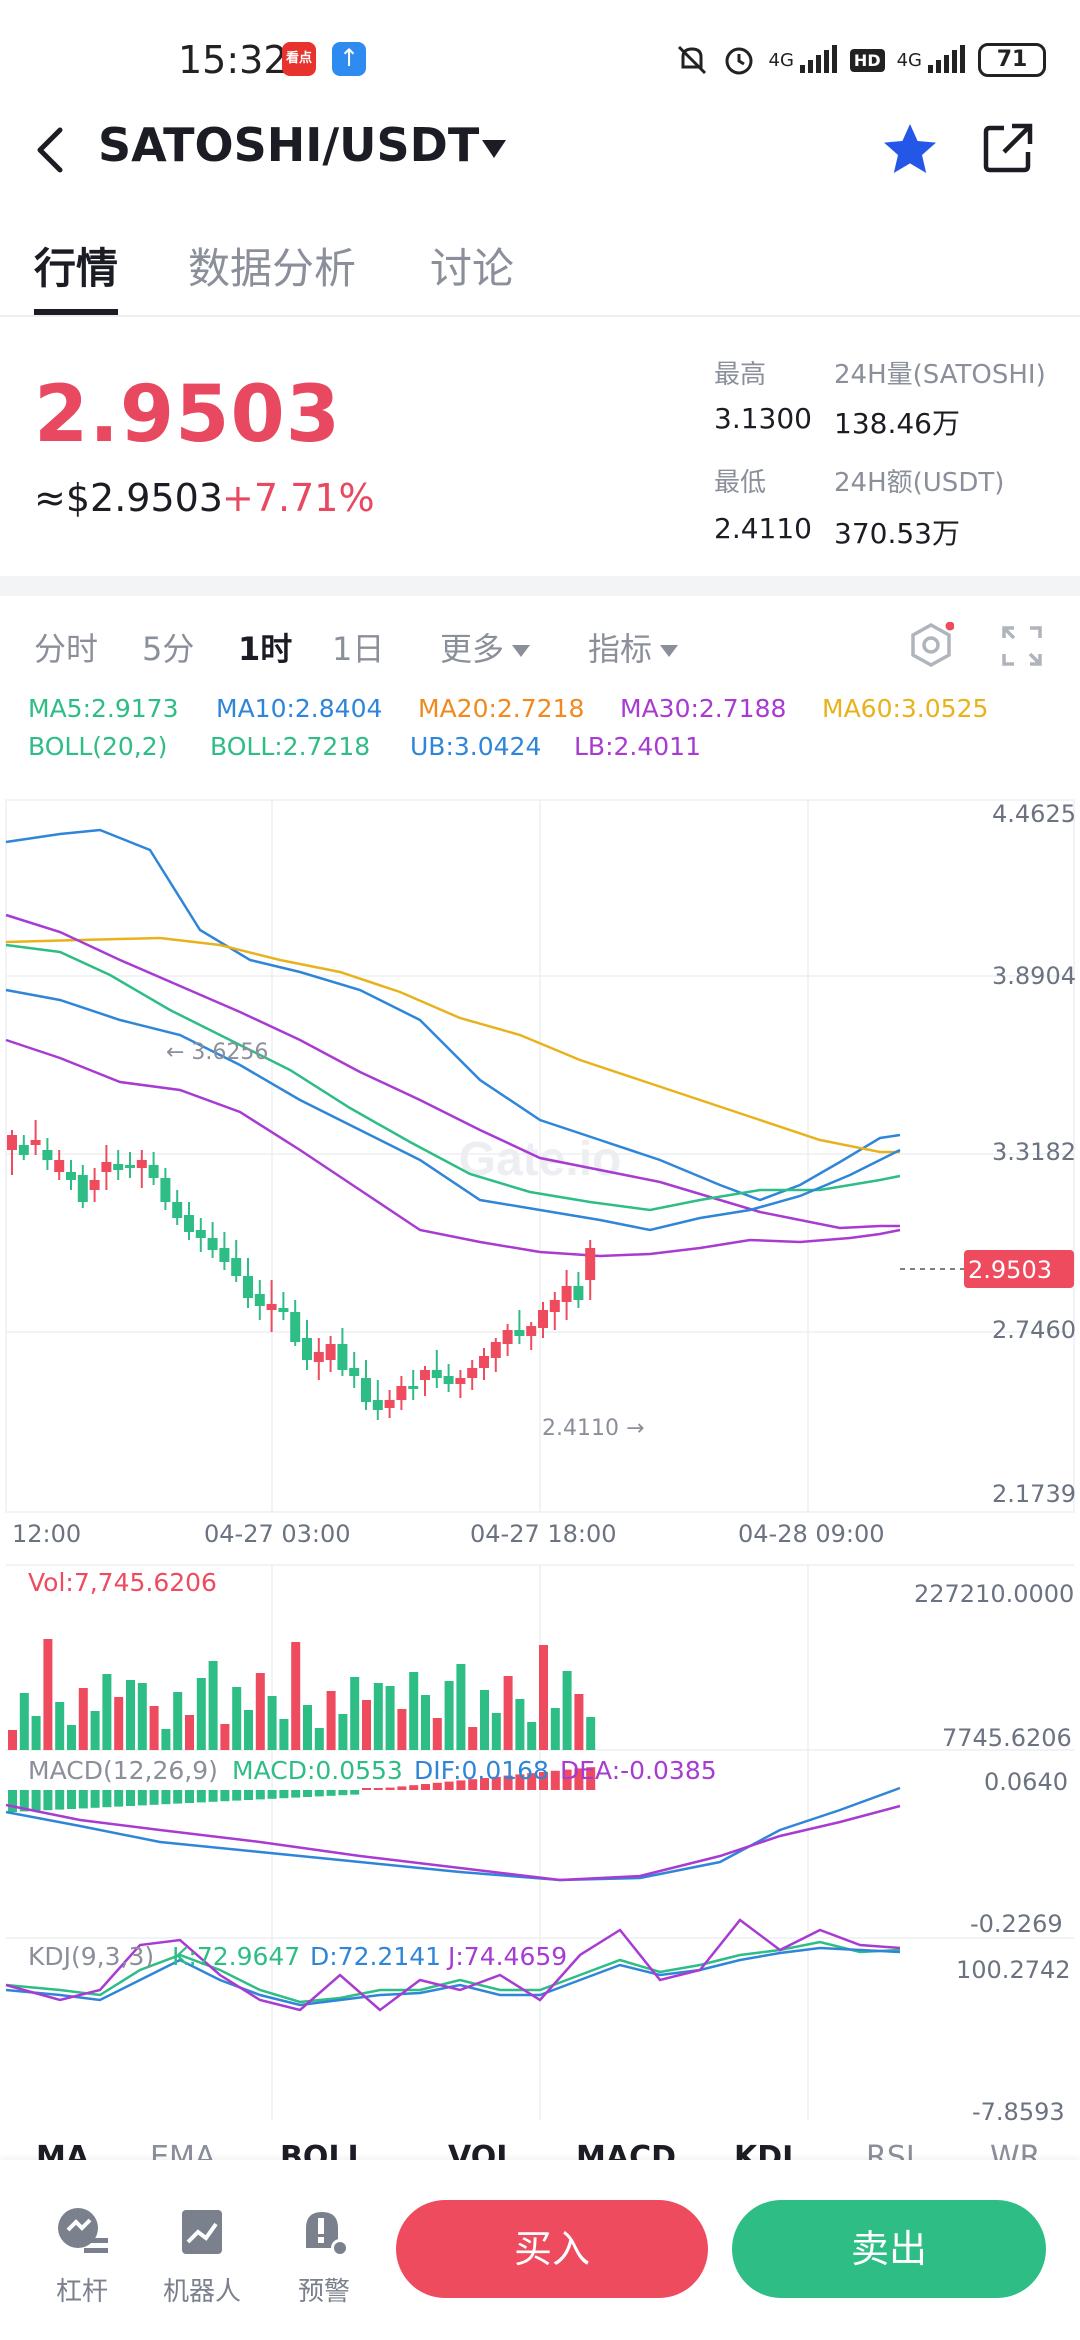 Image resolution: width=1080 pixels, height=2340 pixels. Describe the element at coordinates (910, 150) in the screenshot. I see `favorite-star-icon` at that location.